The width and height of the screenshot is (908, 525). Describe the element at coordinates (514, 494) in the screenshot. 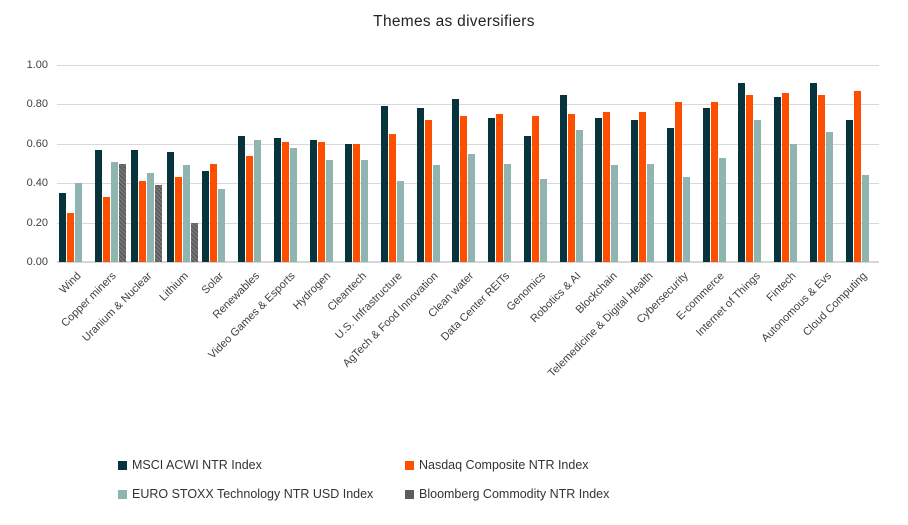

I see `legend-label: Bloomberg Commodity NTR Index` at that location.